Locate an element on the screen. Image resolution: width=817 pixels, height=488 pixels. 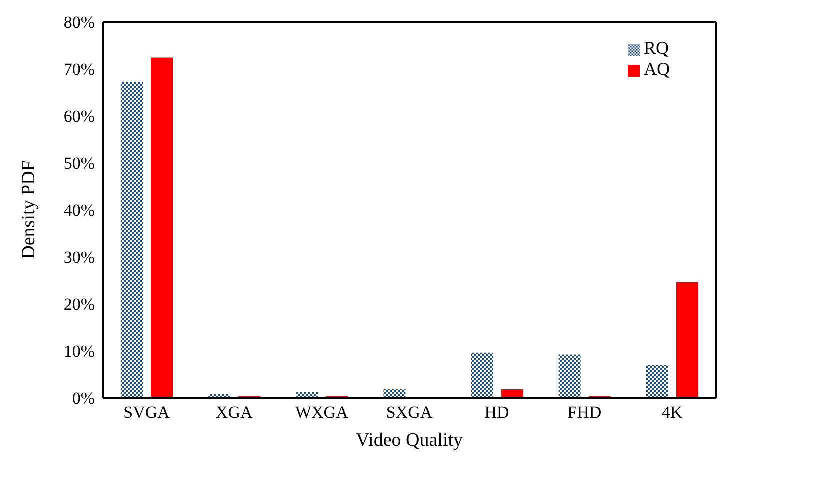
x-tick-label: FHD is located at coordinates (585, 412).